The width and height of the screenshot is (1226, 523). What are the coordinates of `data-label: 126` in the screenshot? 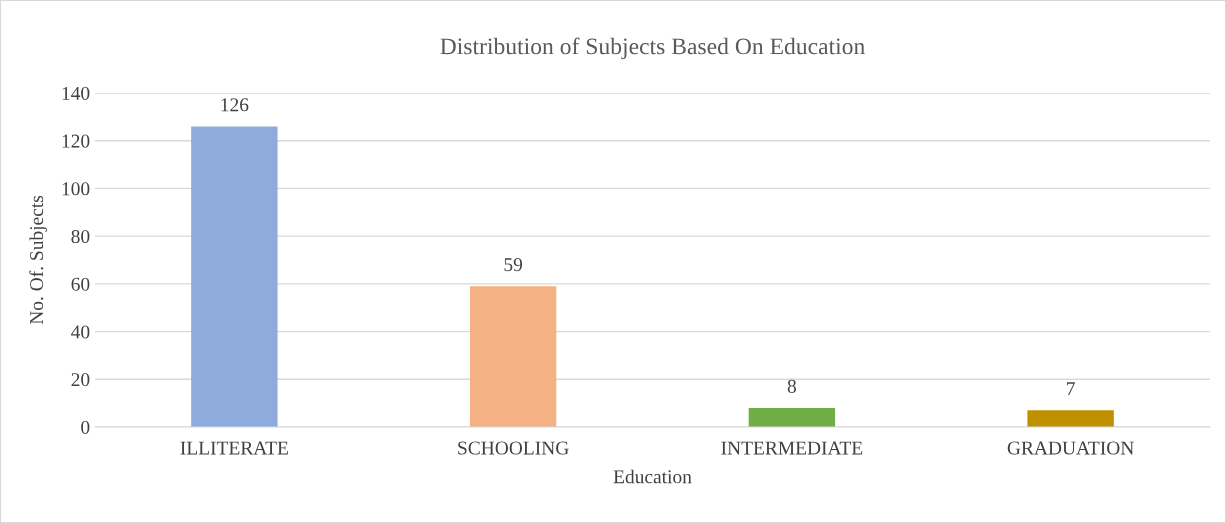 It's located at (235, 105).